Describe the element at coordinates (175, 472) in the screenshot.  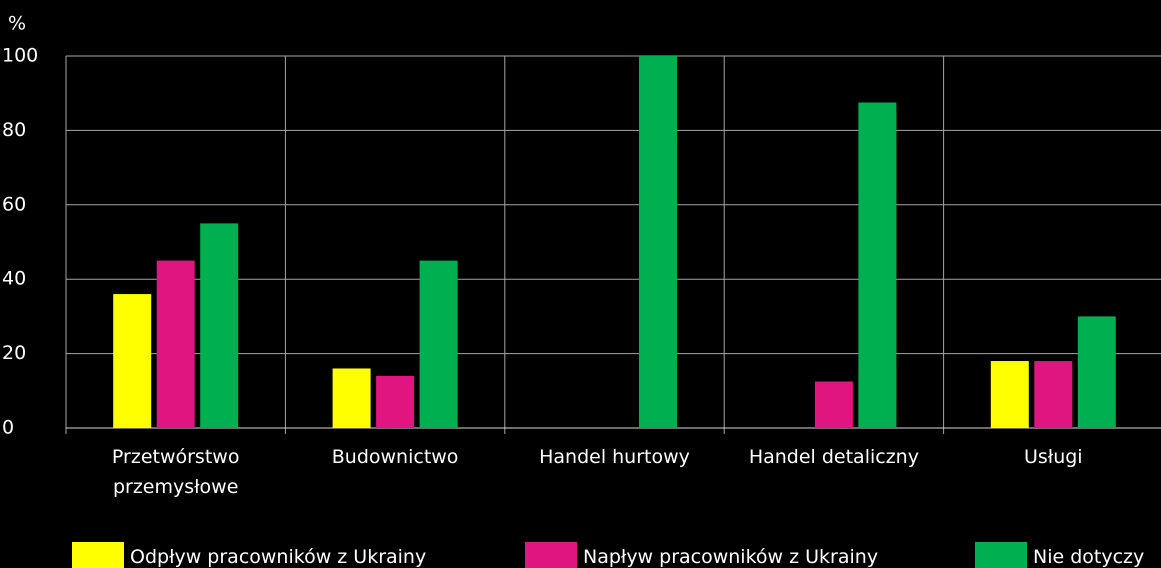
I see `x-tick-label: Przetwórstwo przemysłowe` at that location.